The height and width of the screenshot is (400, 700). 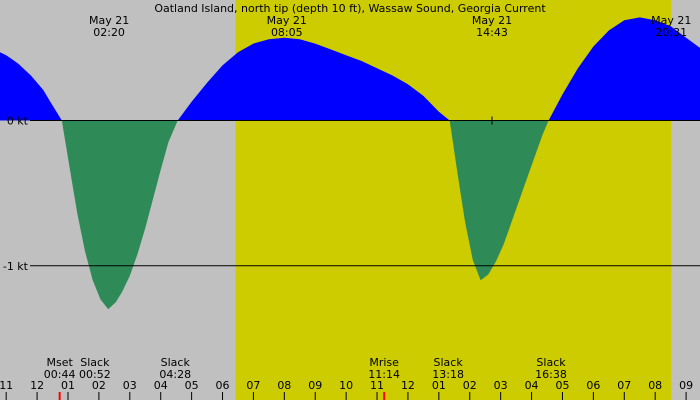 What do you see at coordinates (60, 374) in the screenshot?
I see `event-time-0: 00:44` at bounding box center [60, 374].